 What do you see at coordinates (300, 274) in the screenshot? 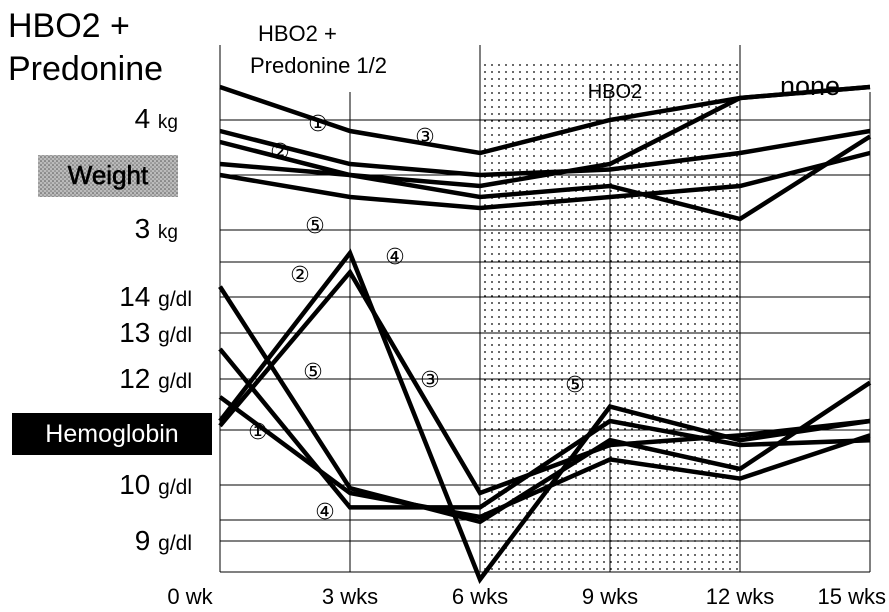
I see `hemoglobin-series-marker-2: ②` at bounding box center [300, 274].